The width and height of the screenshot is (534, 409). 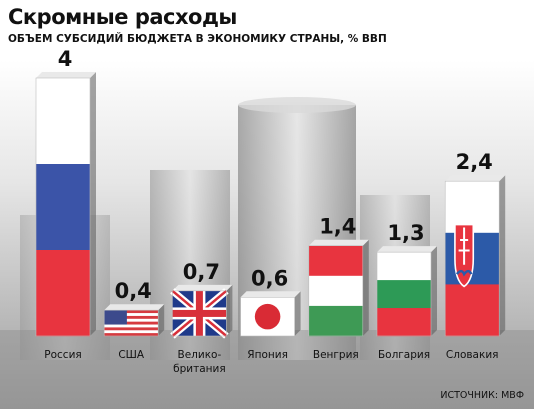 What do you see at coordinates (63, 207) in the screenshot?
I see `russia-flag` at bounding box center [63, 207].